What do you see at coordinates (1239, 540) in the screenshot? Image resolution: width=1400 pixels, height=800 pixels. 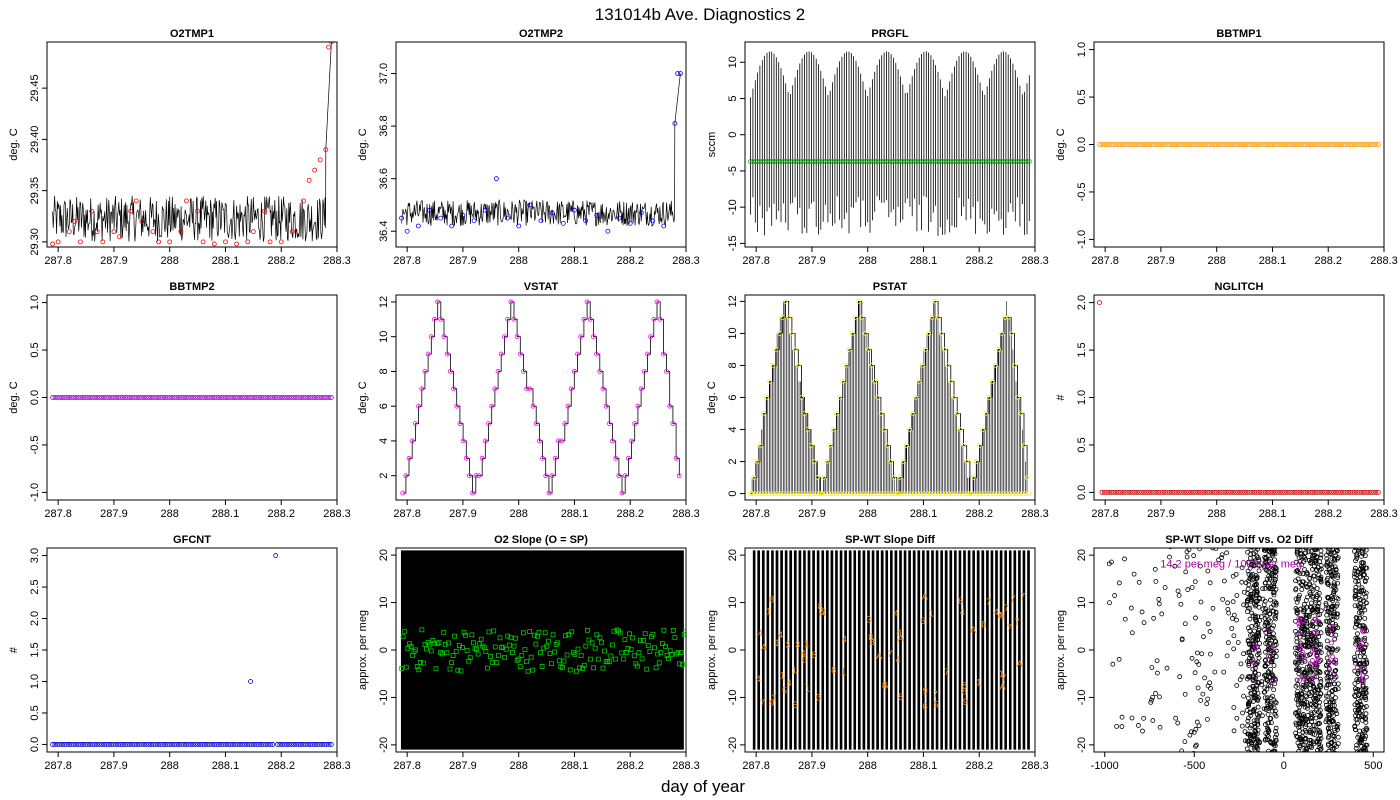 I see `panel-title: SP-WT Slope Diff vs. O2 Diff` at bounding box center [1239, 540].